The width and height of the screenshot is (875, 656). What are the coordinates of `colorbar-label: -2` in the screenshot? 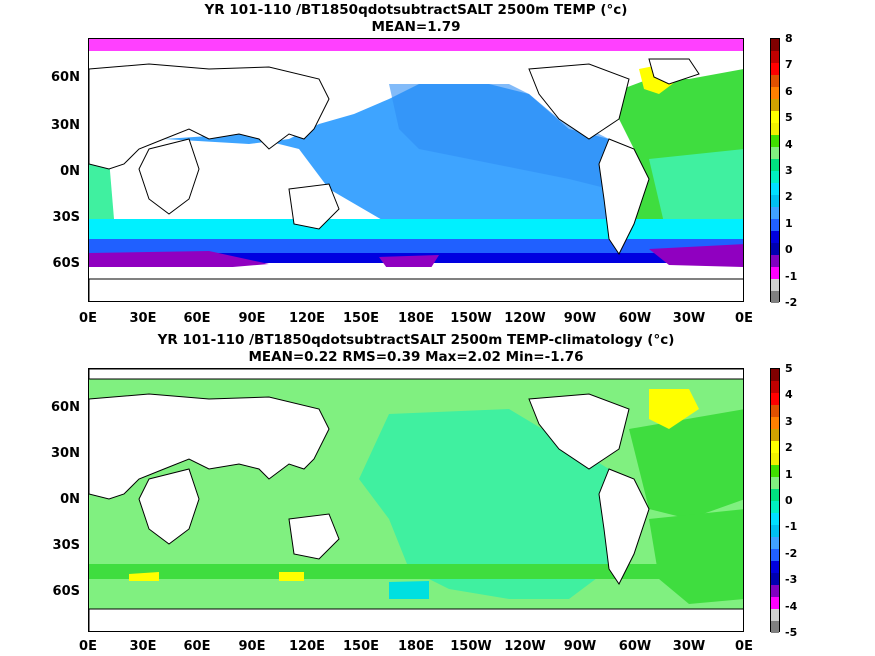 It's located at (791, 302).